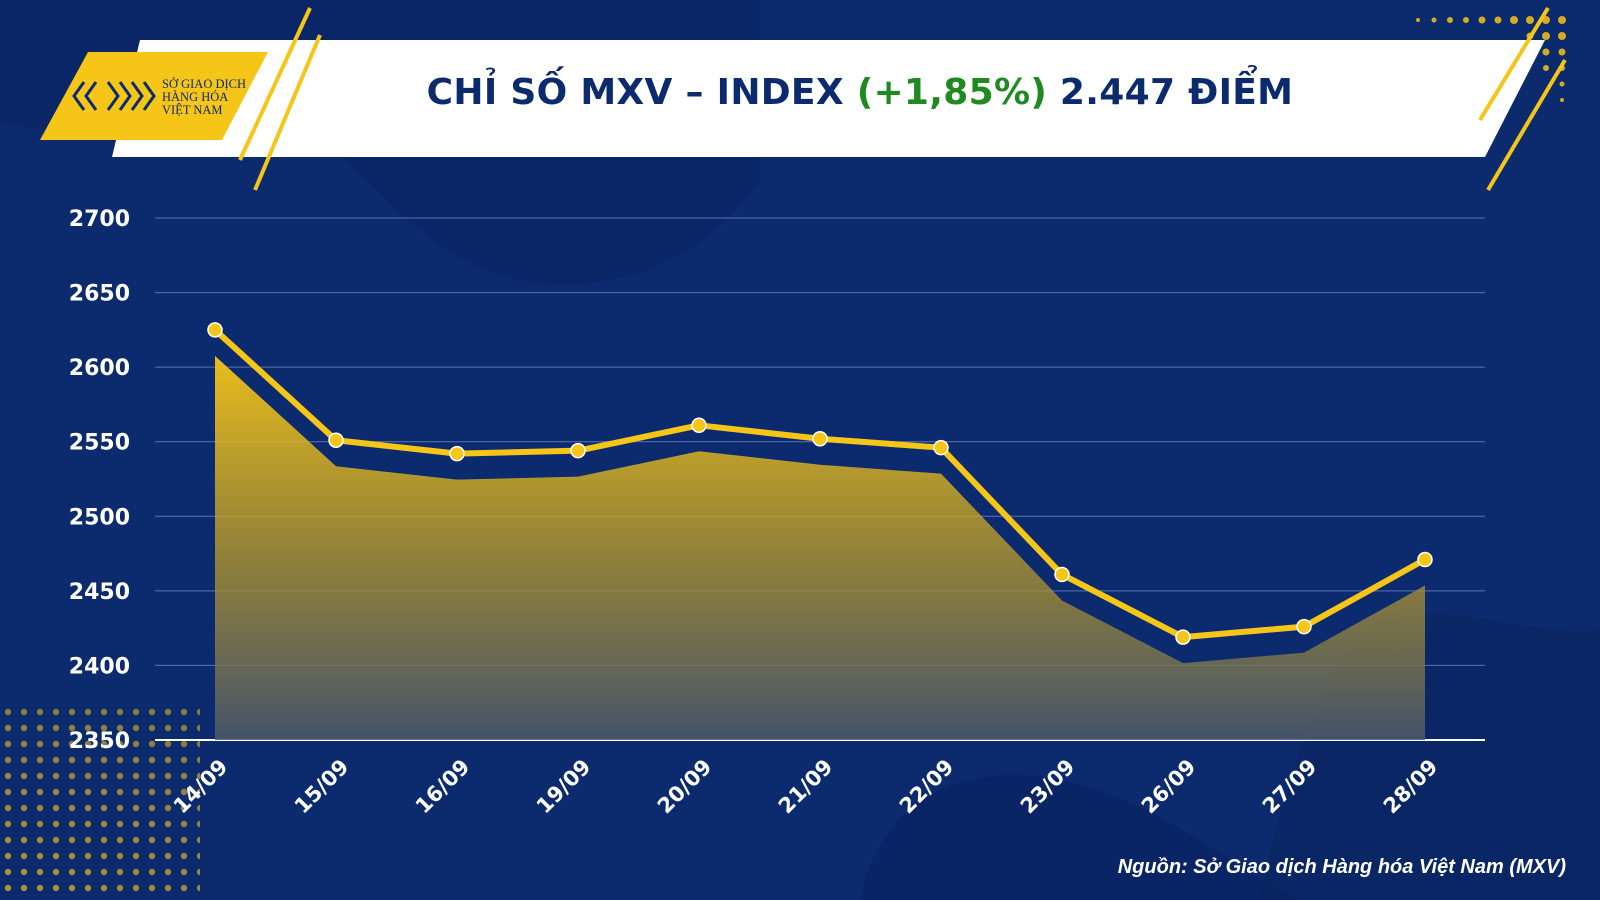 The height and width of the screenshot is (900, 1600). Describe the element at coordinates (1170, 92) in the screenshot. I see `title-suffix: 2.447 ĐIỂM` at that location.